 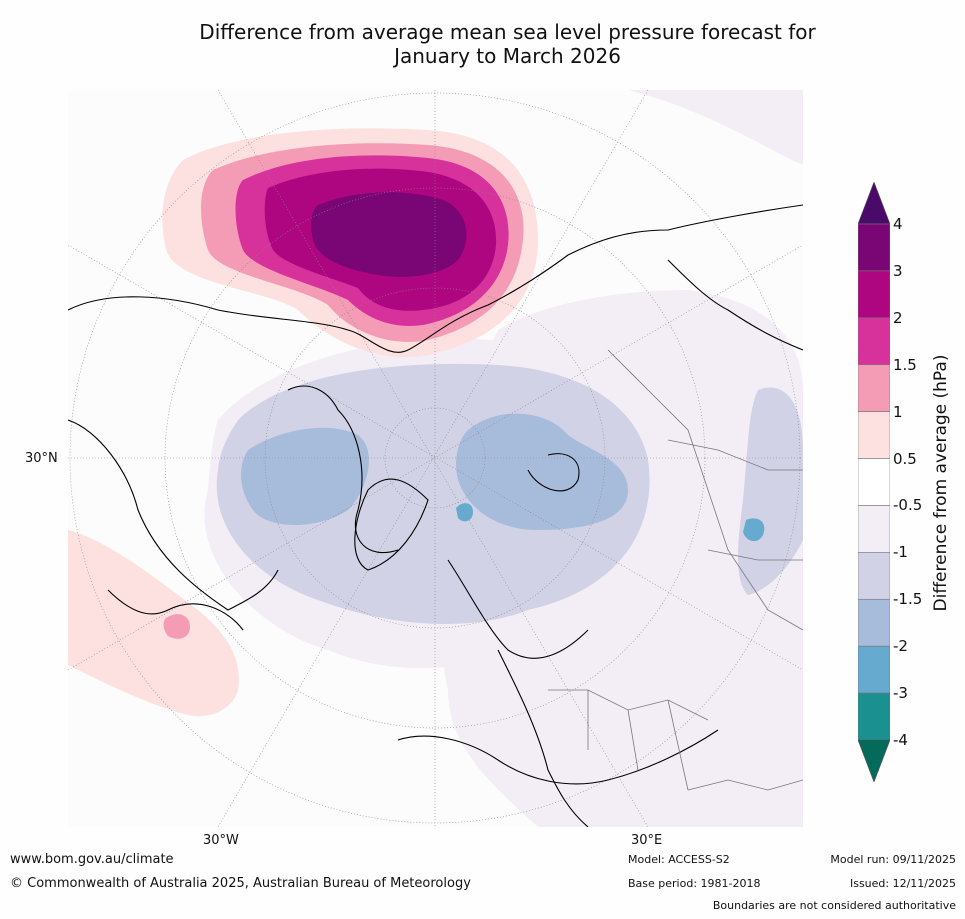 I want to click on colorbar-tick-label: 1.5, so click(x=905, y=364).